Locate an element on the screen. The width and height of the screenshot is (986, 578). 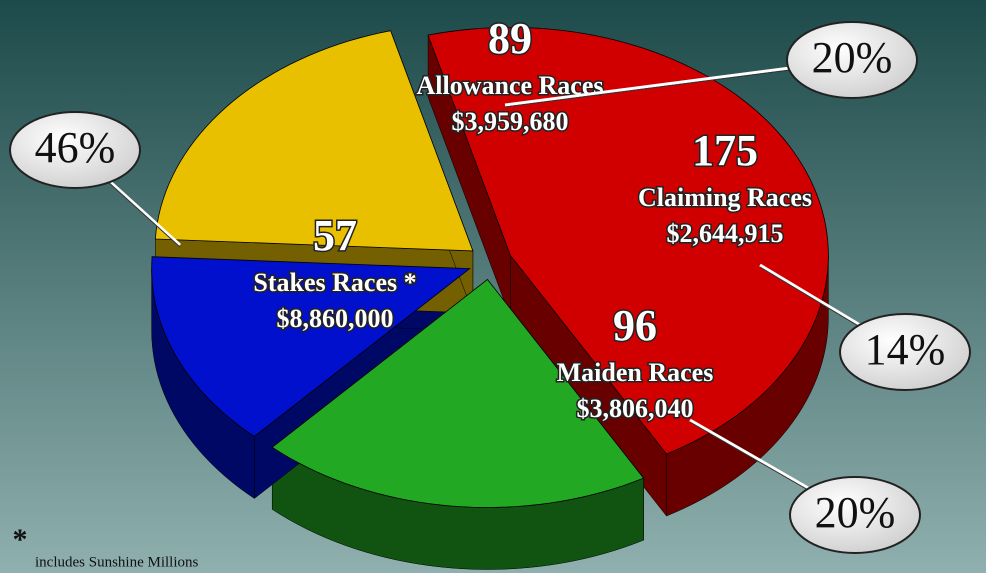
slice-name: Stakes Races * is located at coordinates (334, 282).